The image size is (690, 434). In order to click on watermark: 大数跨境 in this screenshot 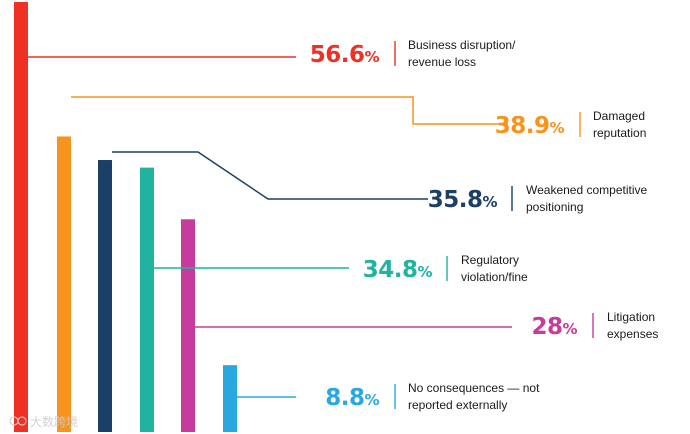, I will do `click(43, 421)`.